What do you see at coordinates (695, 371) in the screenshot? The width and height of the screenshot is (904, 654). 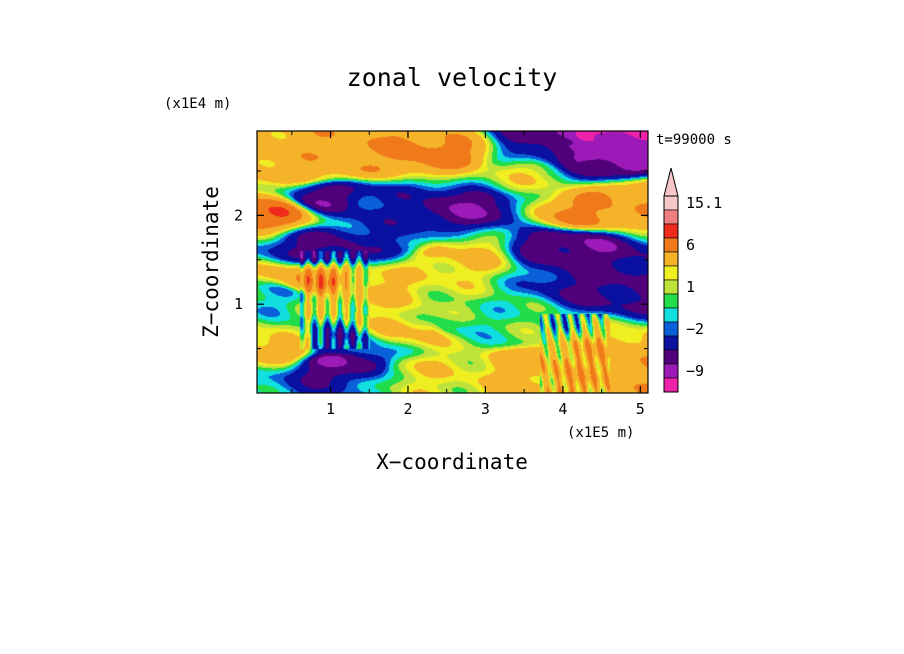 I see `colorbar-label: −9` at bounding box center [695, 371].